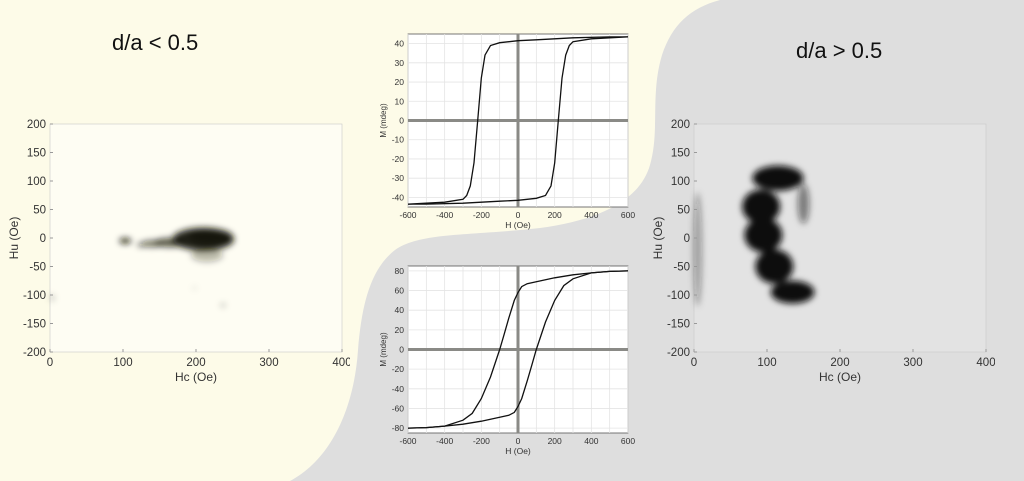  I want to click on plot-area, so click(840, 238).